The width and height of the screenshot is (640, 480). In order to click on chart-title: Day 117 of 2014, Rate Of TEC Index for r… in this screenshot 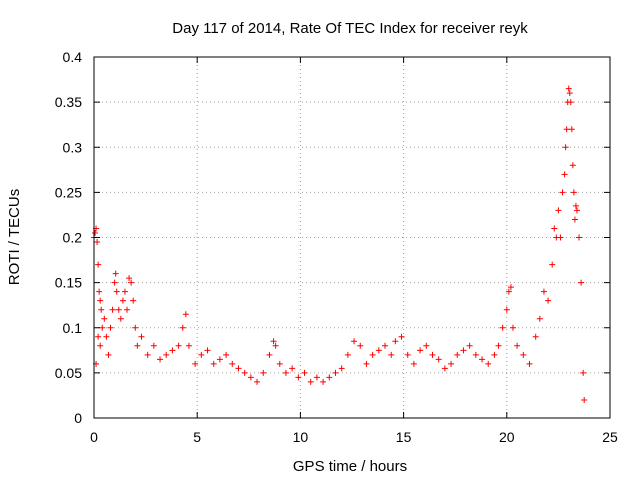, I will do `click(350, 28)`.